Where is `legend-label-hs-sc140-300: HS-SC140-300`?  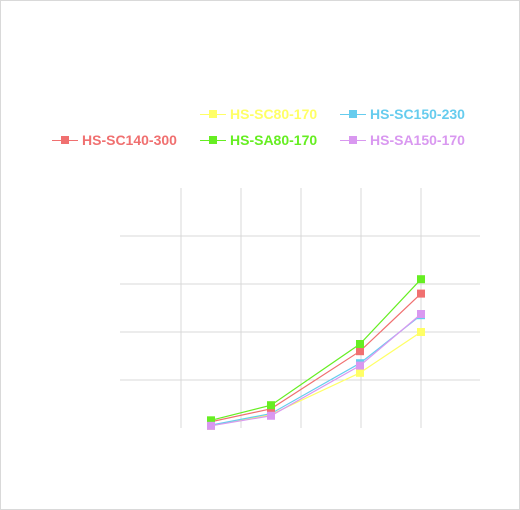 legend-label-hs-sc140-300: HS-SC140-300 is located at coordinates (129, 140).